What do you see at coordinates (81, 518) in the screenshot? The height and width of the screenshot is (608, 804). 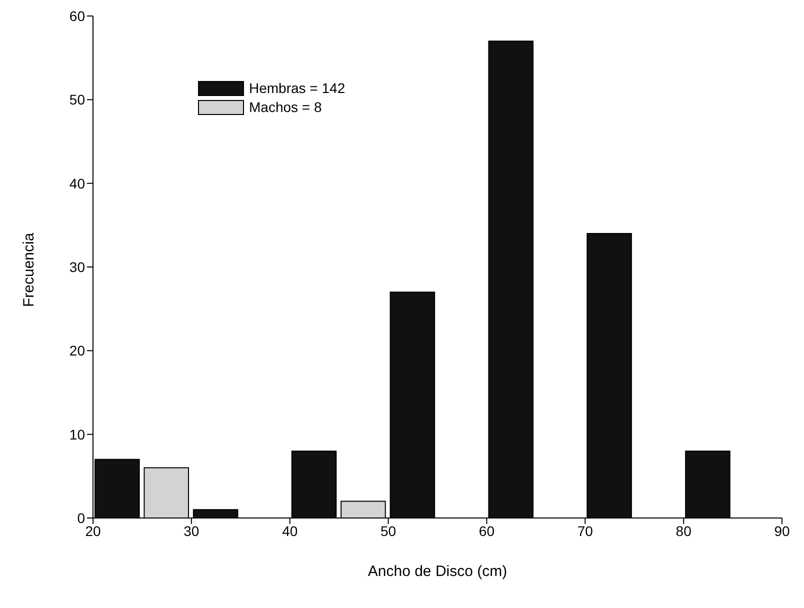 I see `y-tick-label: 0` at bounding box center [81, 518].